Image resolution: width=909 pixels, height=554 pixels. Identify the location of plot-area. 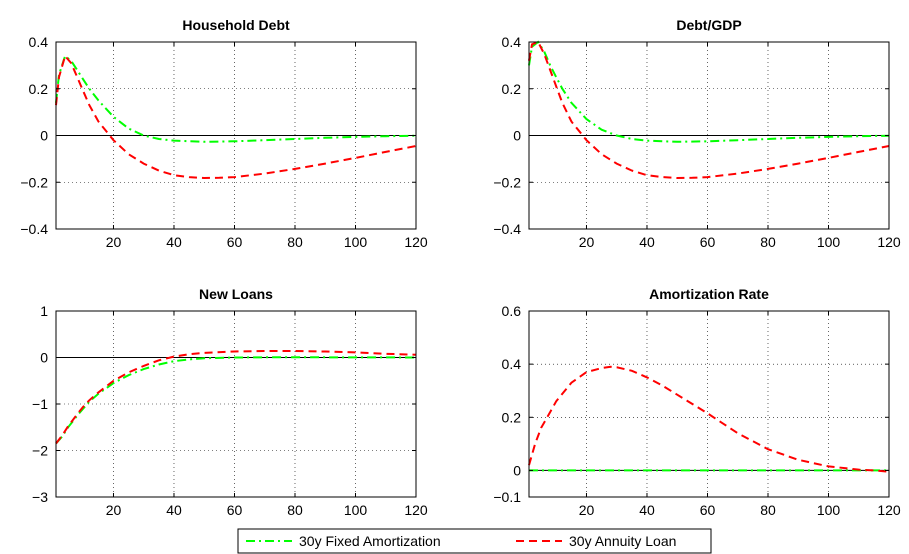
(709, 404).